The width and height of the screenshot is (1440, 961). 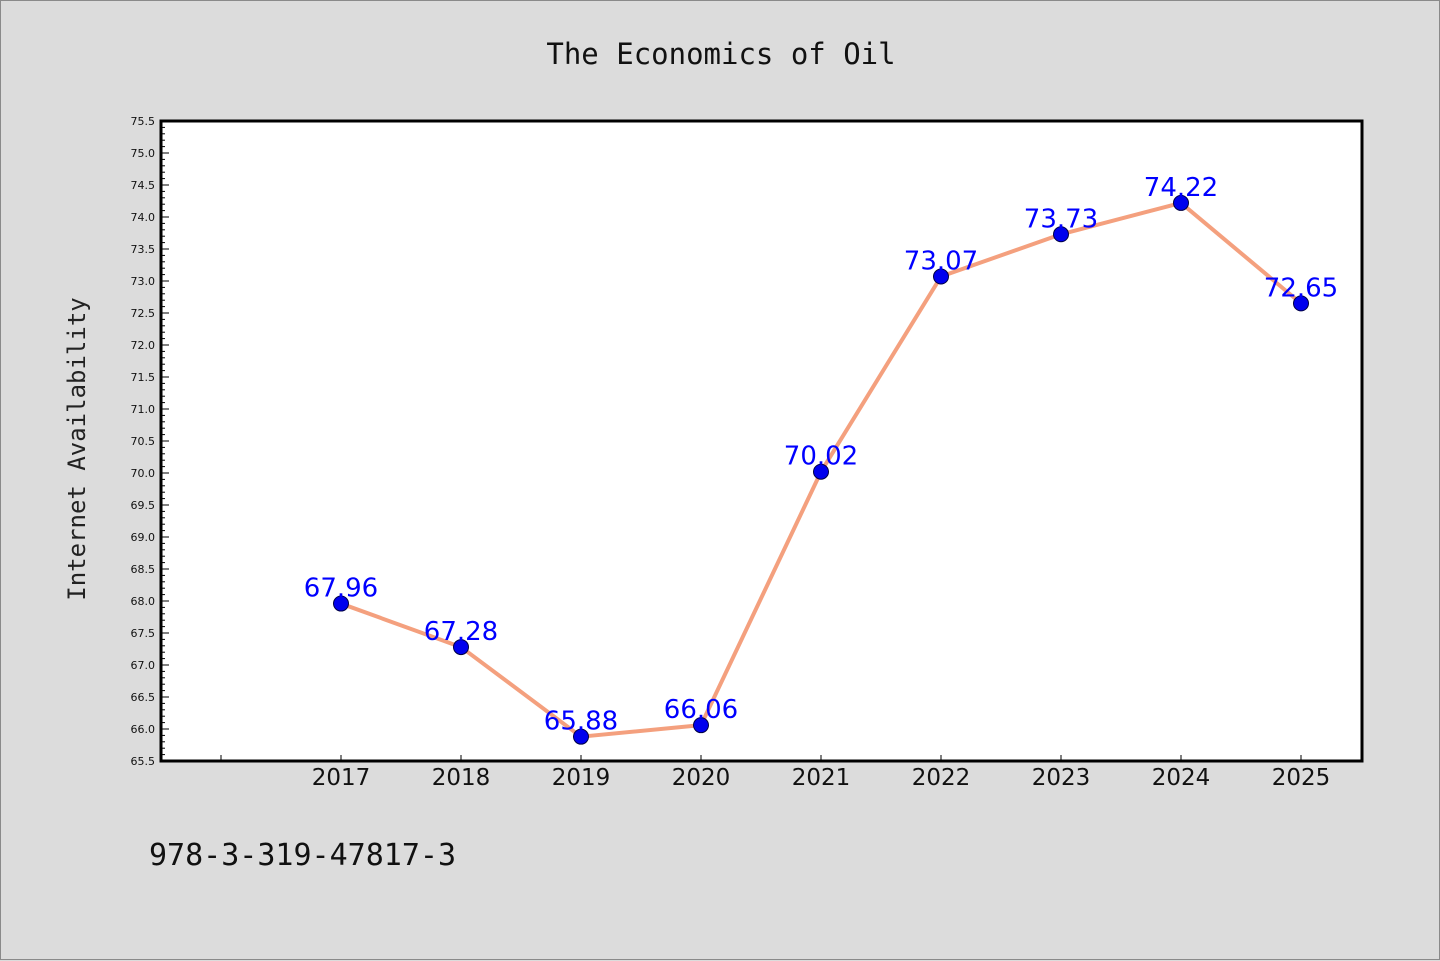 What do you see at coordinates (143, 217) in the screenshot?
I see `y-tick-label: 74.0` at bounding box center [143, 217].